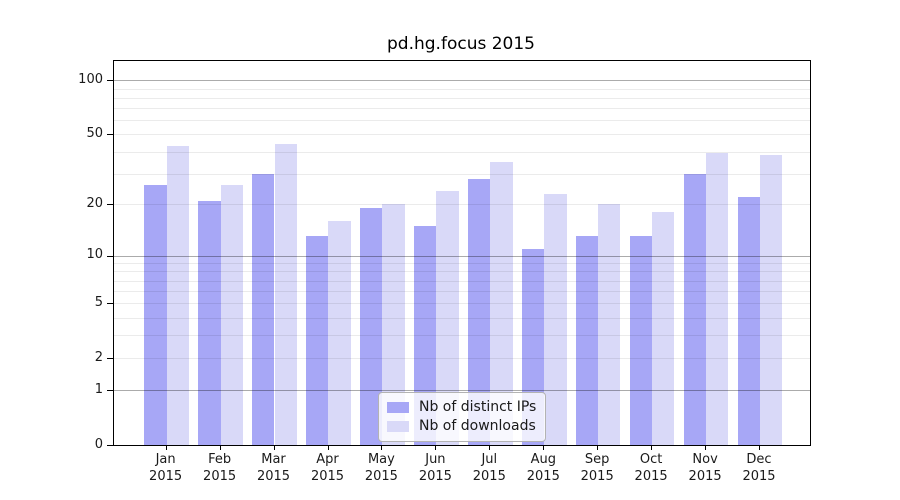 The height and width of the screenshot is (500, 900). Describe the element at coordinates (609, 324) in the screenshot. I see `bar-downloads-sep` at that location.